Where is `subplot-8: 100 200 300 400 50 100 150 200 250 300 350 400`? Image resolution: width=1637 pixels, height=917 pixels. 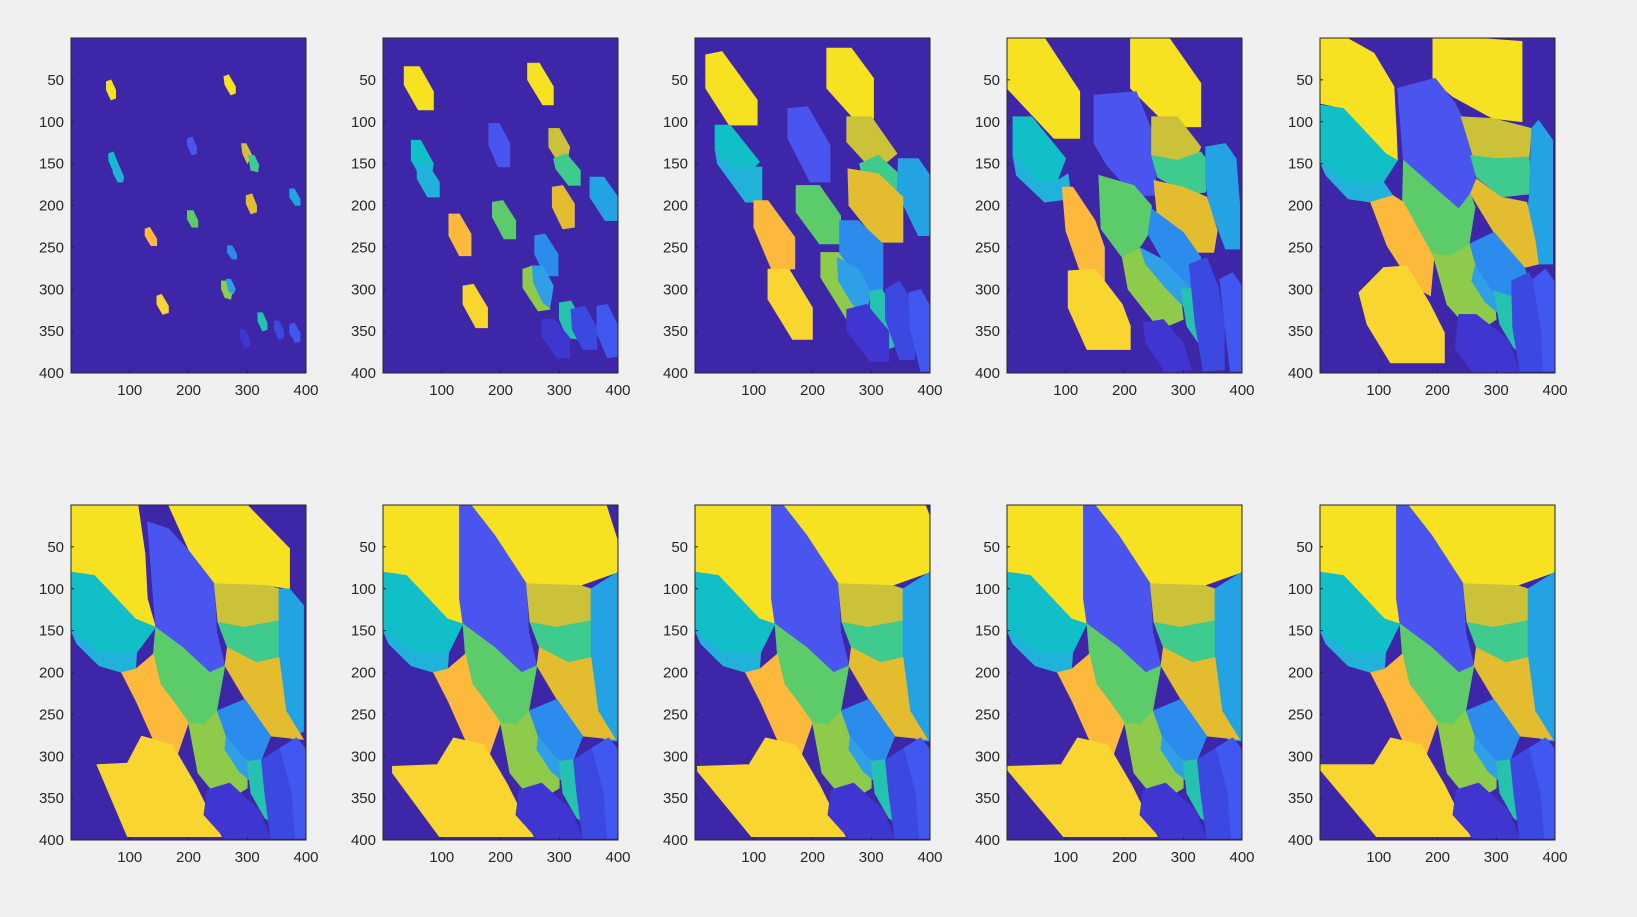 subplot-8: 100 200 300 400 50 100 150 200 250 300 350 400 is located at coordinates (803, 685).